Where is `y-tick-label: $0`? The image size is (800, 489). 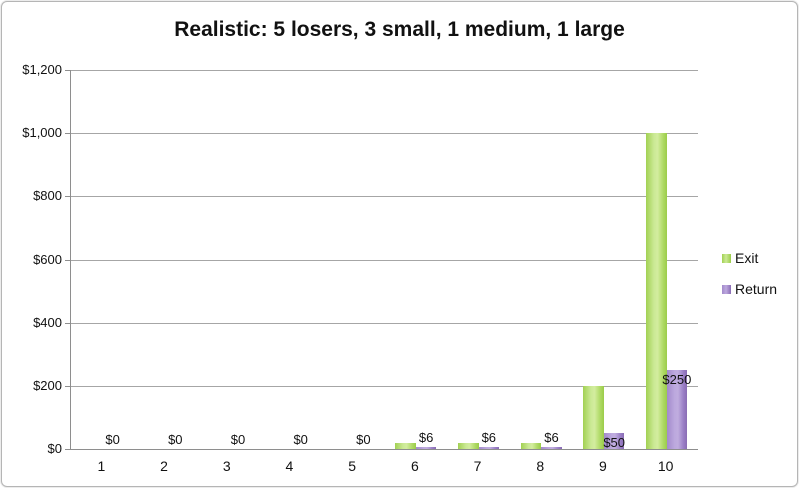
y-tick-label: $0 is located at coordinates (54, 448).